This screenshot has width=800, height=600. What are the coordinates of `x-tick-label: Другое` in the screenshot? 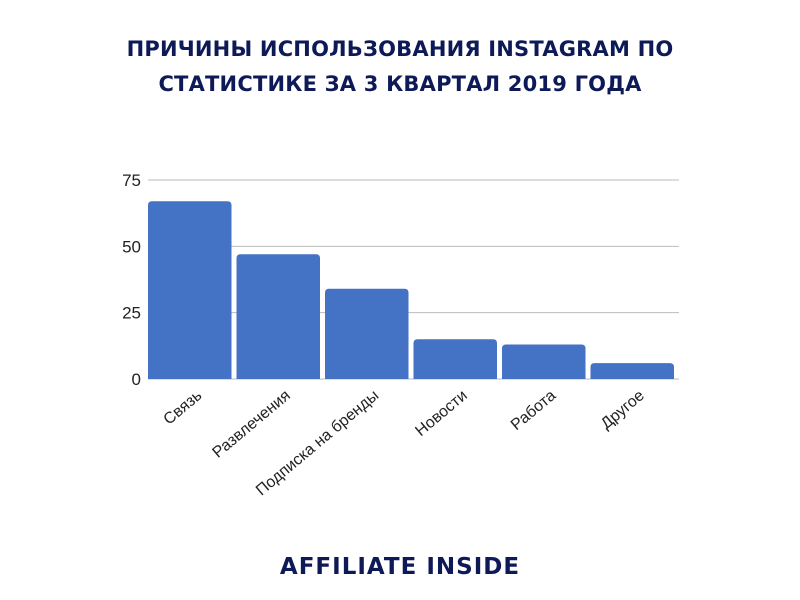 It's located at (623, 410).